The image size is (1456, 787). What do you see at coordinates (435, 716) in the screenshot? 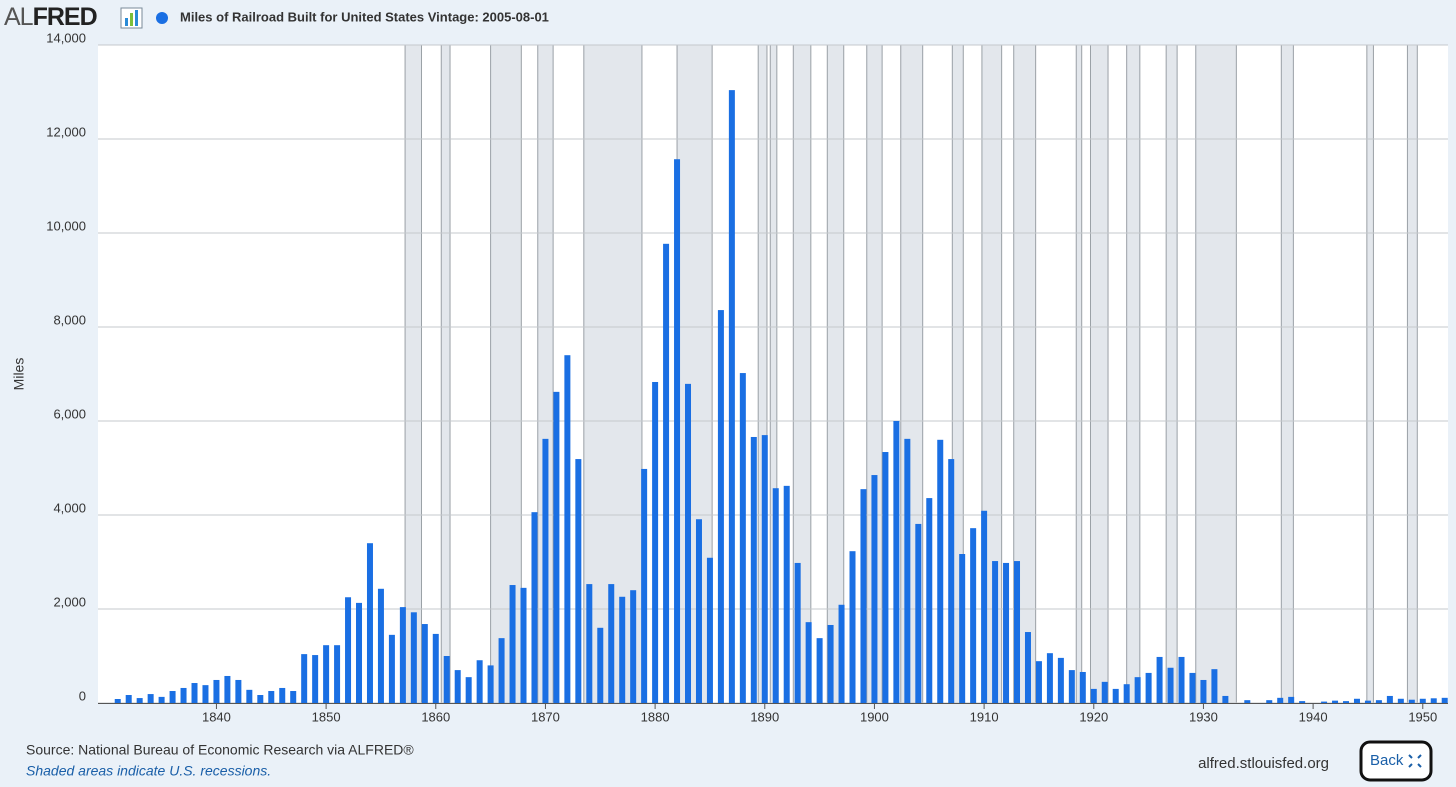
I see `x-tick-label: 1860` at bounding box center [435, 716].